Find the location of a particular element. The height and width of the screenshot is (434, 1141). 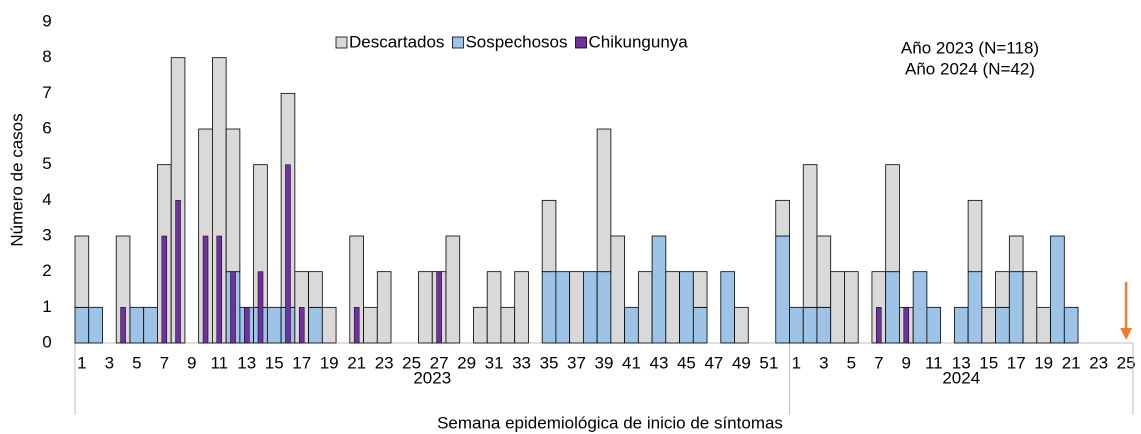

y-tick-label: 9 is located at coordinates (46, 20).